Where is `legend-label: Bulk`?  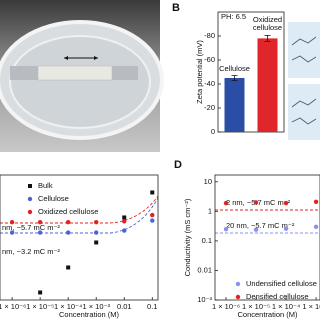 legend-label: Bulk is located at coordinates (45, 185).